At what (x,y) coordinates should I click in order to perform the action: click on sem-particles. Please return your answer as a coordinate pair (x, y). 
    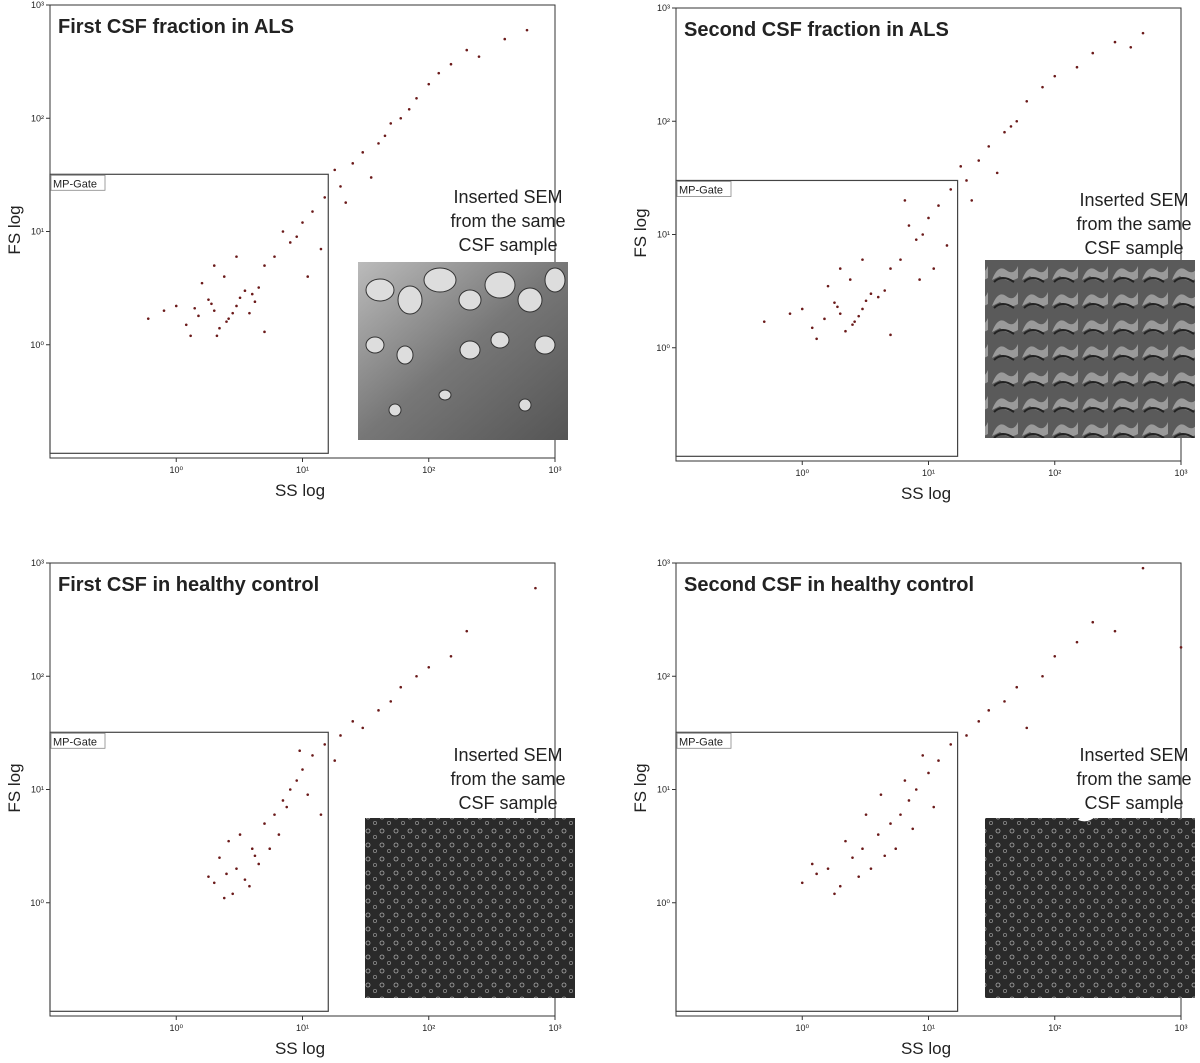
    Looking at the image, I should click on (465, 342).